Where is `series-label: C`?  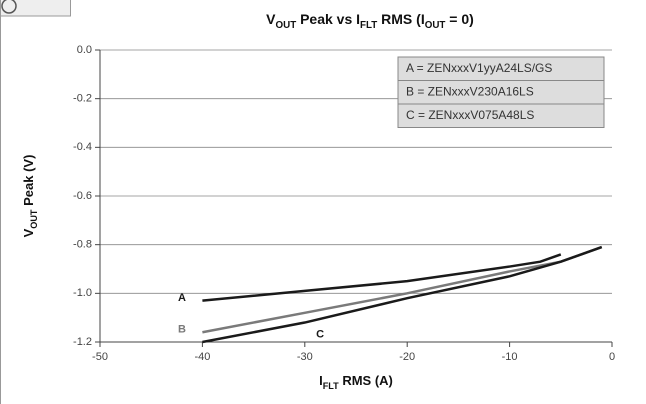
series-label: C is located at coordinates (320, 335).